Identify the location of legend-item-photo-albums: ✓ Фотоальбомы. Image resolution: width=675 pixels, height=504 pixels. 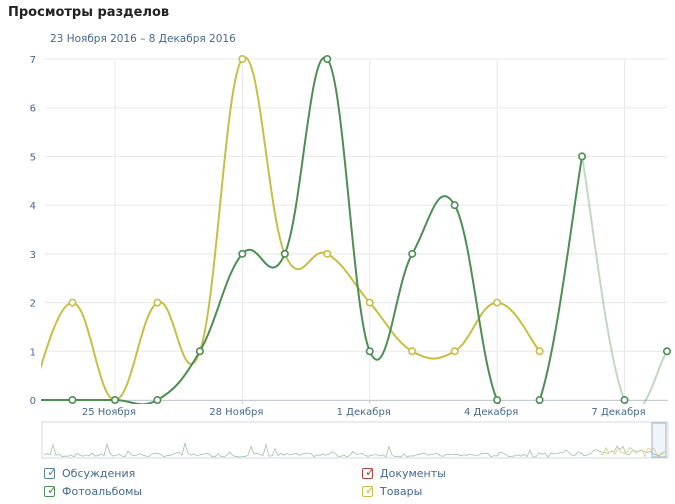
(93, 490).